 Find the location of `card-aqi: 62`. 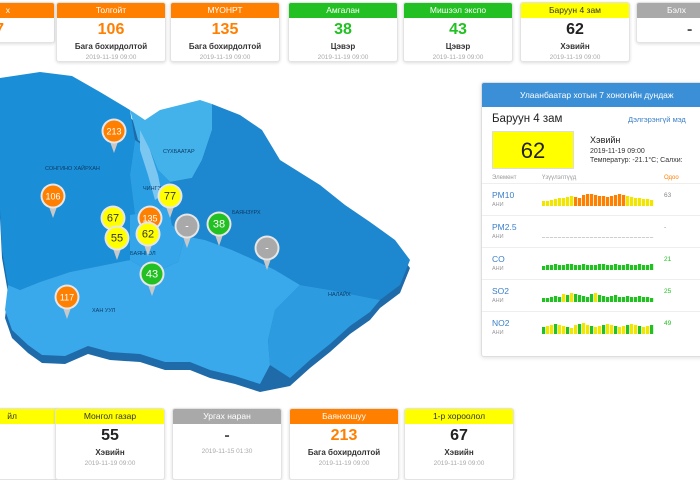

card-aqi: 62 is located at coordinates (575, 29).